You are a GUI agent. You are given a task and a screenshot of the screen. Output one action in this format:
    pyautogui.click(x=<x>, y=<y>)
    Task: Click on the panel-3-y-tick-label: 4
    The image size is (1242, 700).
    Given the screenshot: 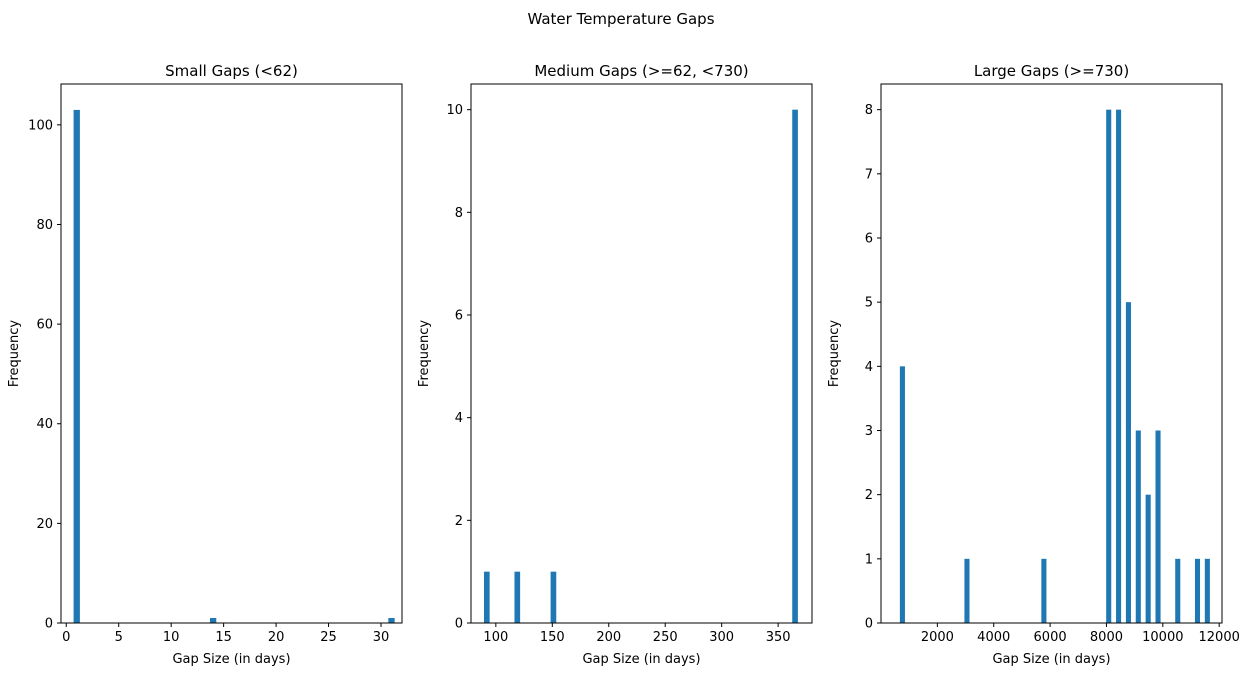 What is the action you would take?
    pyautogui.click(x=869, y=367)
    